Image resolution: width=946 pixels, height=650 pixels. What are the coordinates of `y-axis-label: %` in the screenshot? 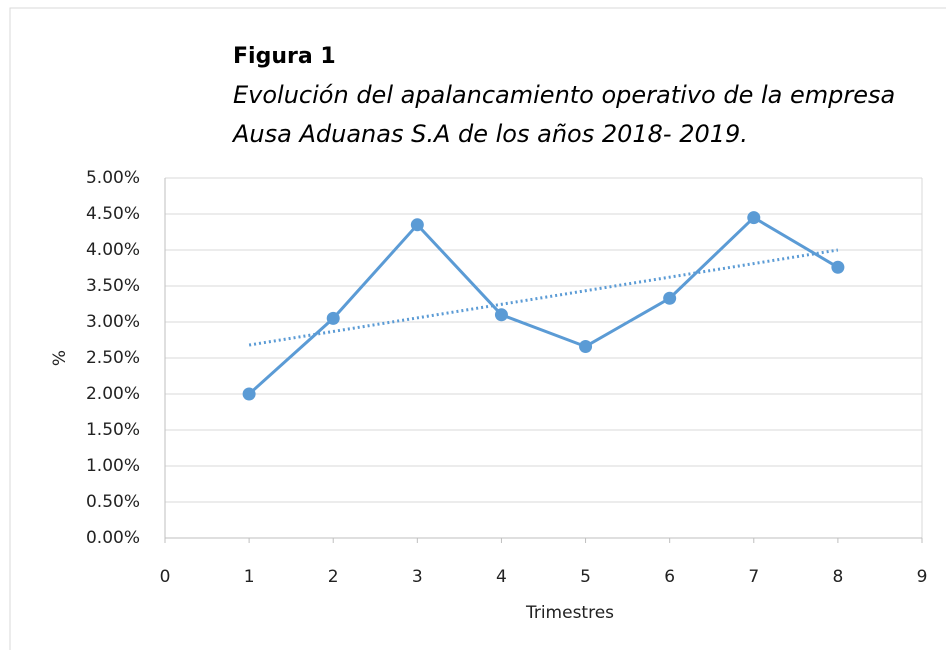 It's located at (60, 358).